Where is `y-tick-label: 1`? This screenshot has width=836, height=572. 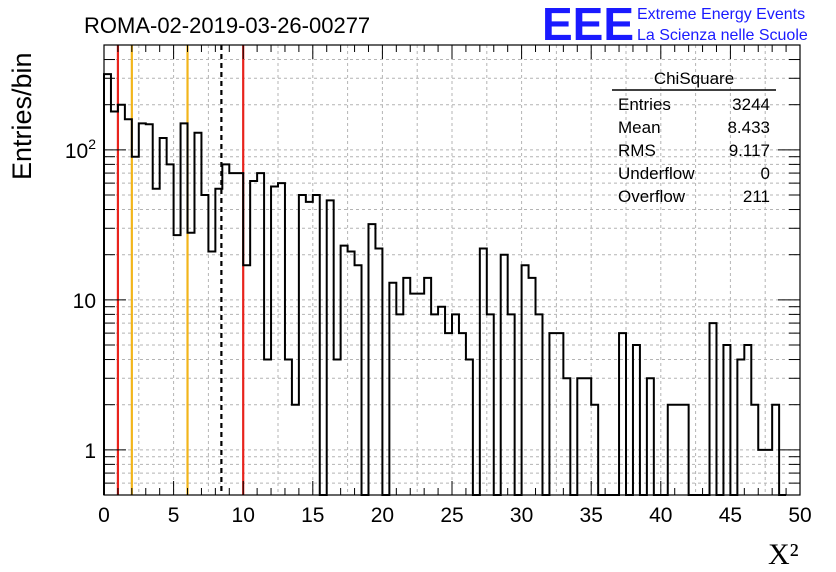
y-tick-label: 1 is located at coordinates (90, 451).